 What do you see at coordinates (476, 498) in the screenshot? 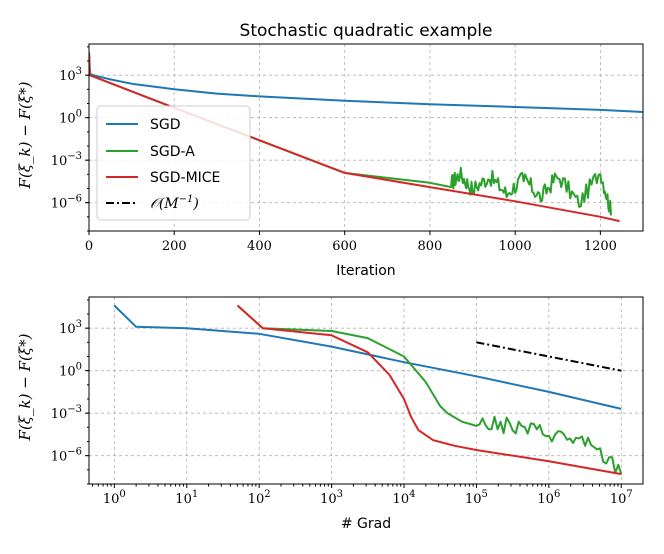
I see `x-tick-label: 10⁵` at bounding box center [476, 498].